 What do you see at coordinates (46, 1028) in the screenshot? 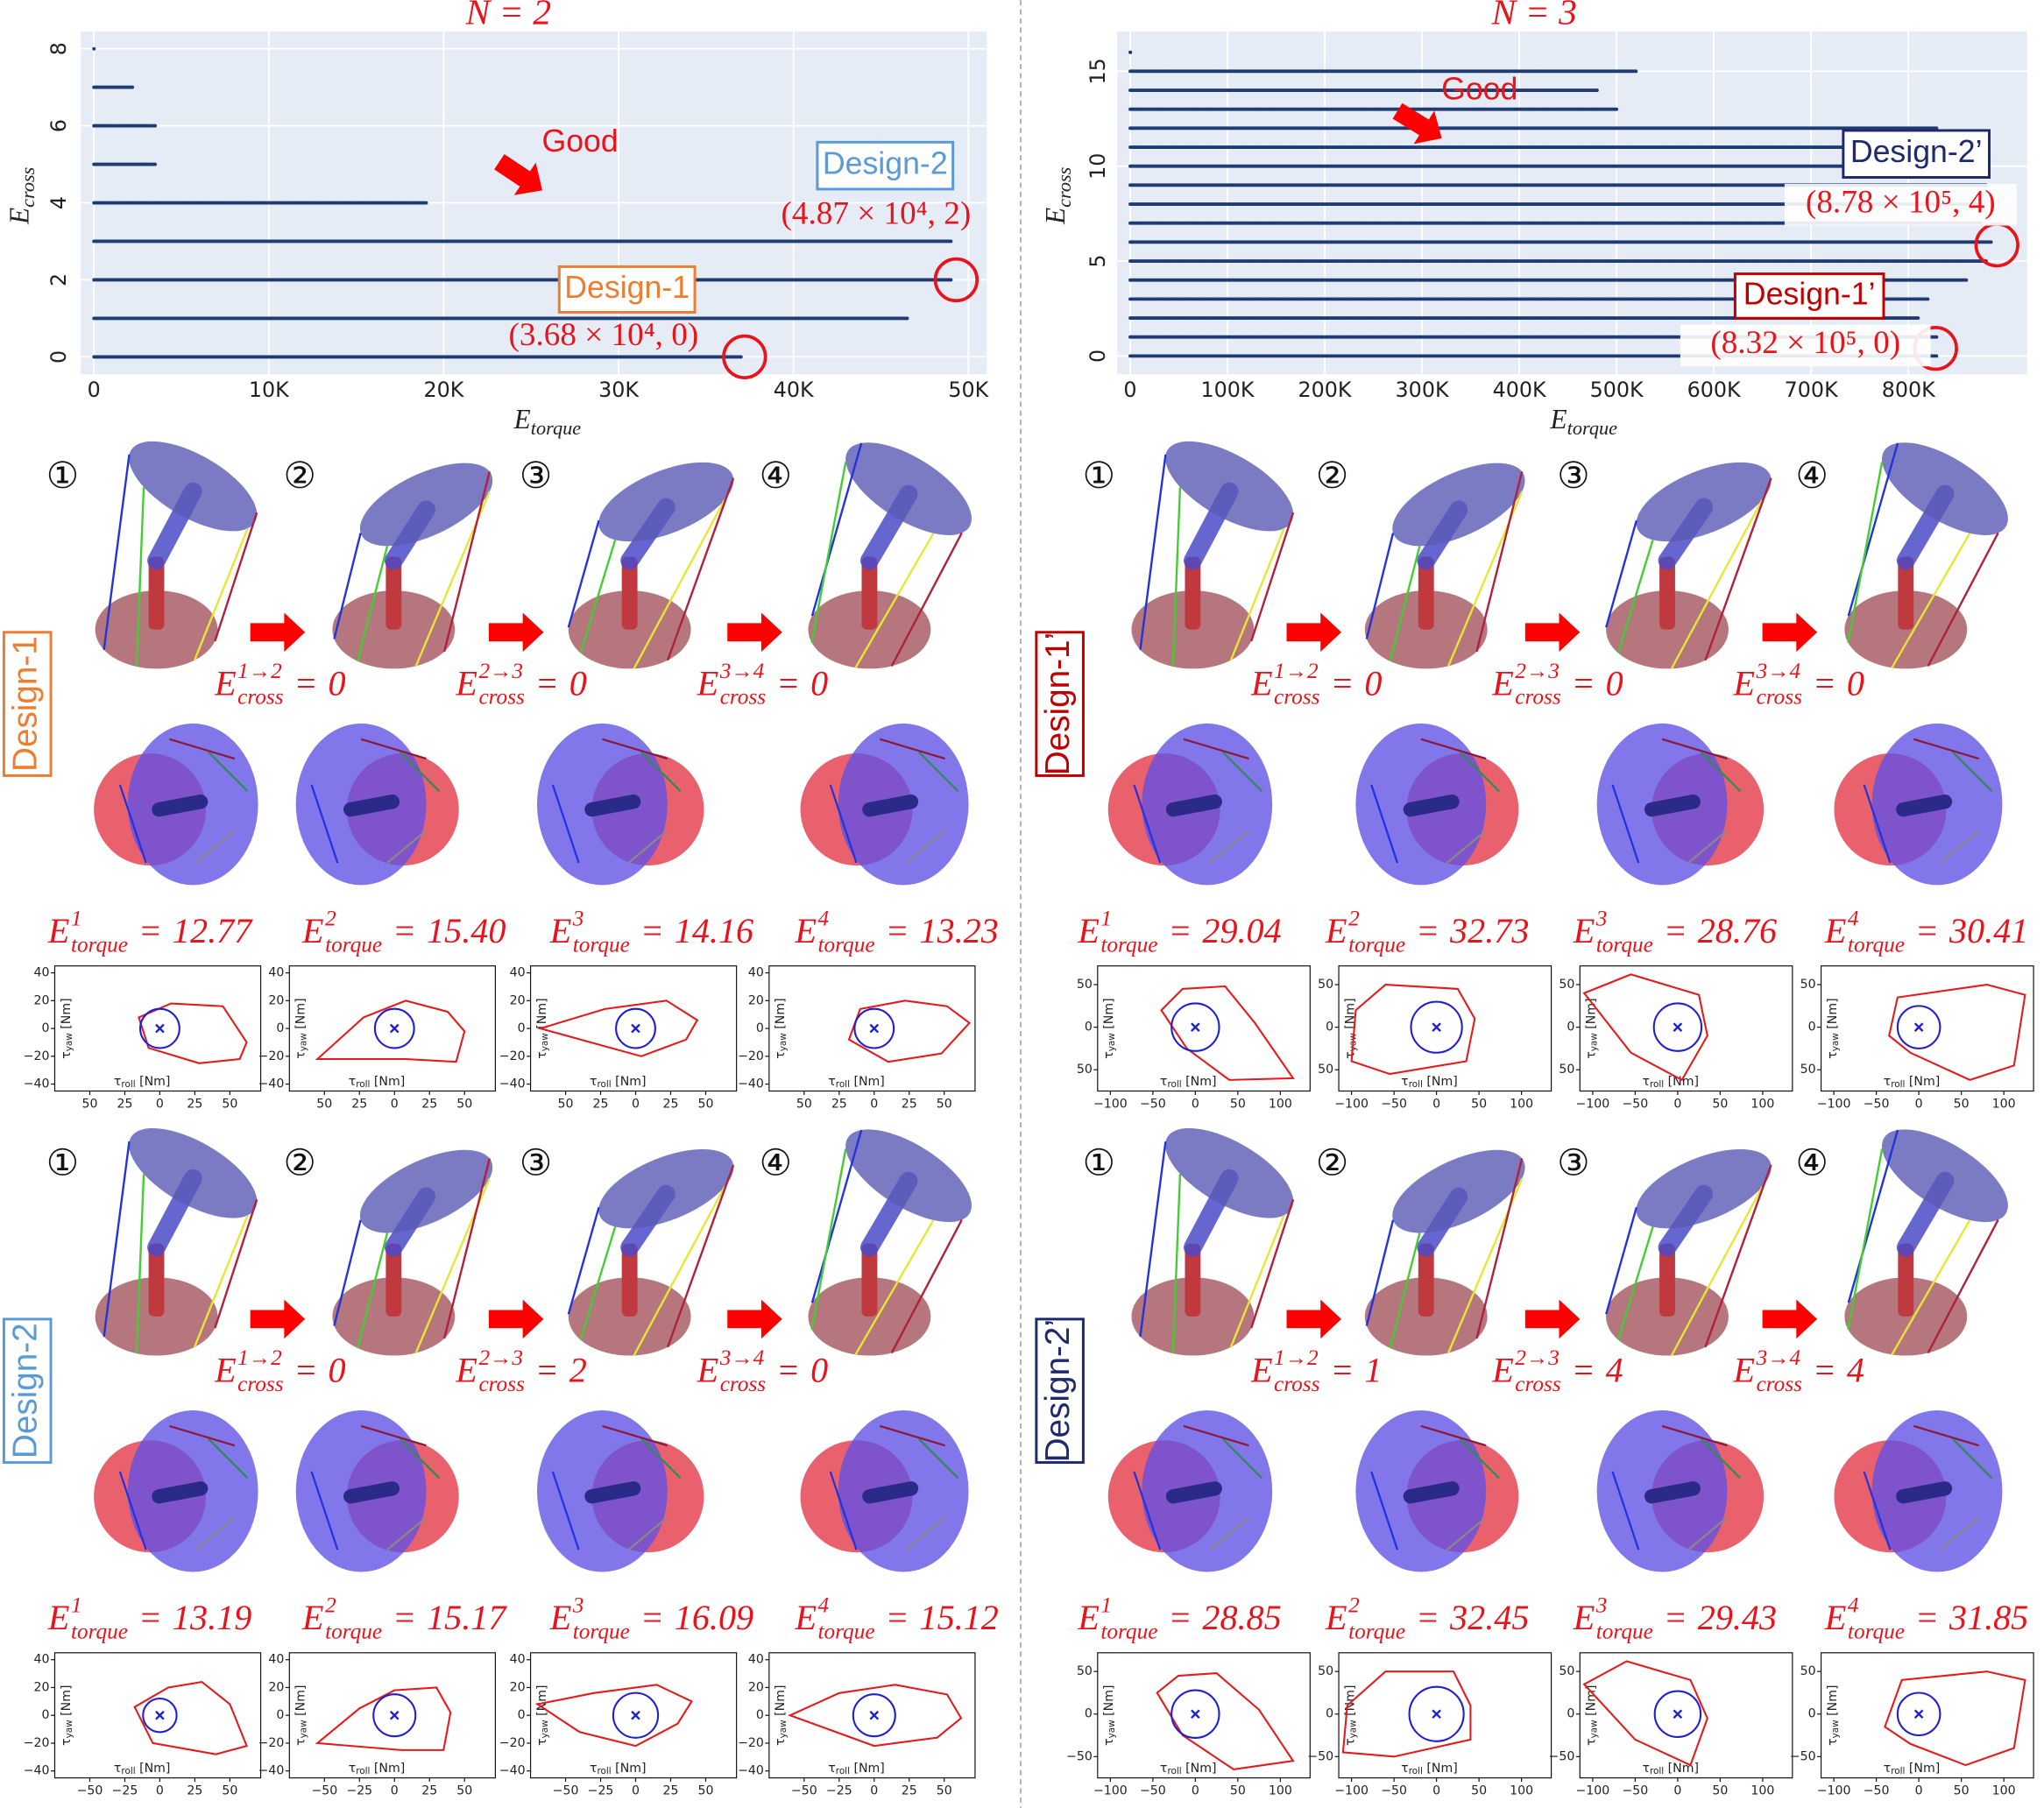
I see `y-tick-label: 0` at bounding box center [46, 1028].